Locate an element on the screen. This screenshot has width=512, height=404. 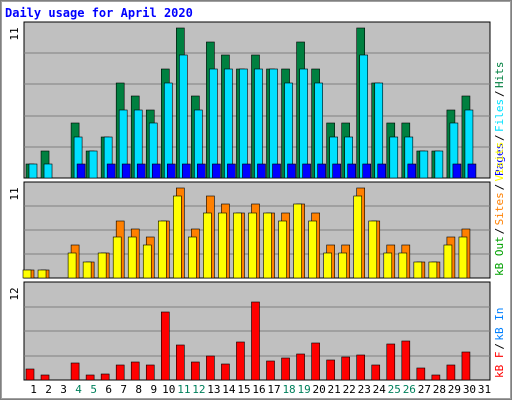
panel-bottom-legend-kb-in: kB In is located at coordinates (499, 323).